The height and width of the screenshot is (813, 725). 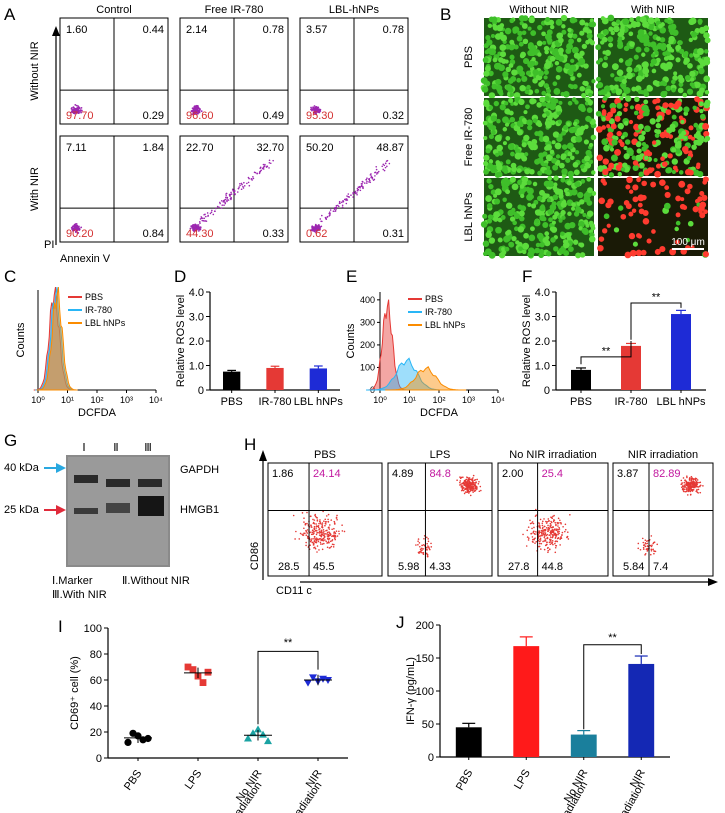 I want to click on bar, so click(x=318, y=379).